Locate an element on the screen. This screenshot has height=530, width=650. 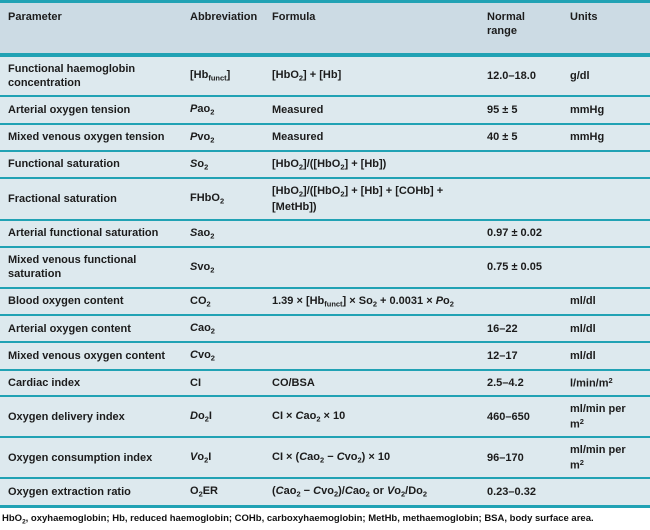
table-row: Arterial oxygen content Cao2 16–22 ml/dl is located at coordinates (325, 329).